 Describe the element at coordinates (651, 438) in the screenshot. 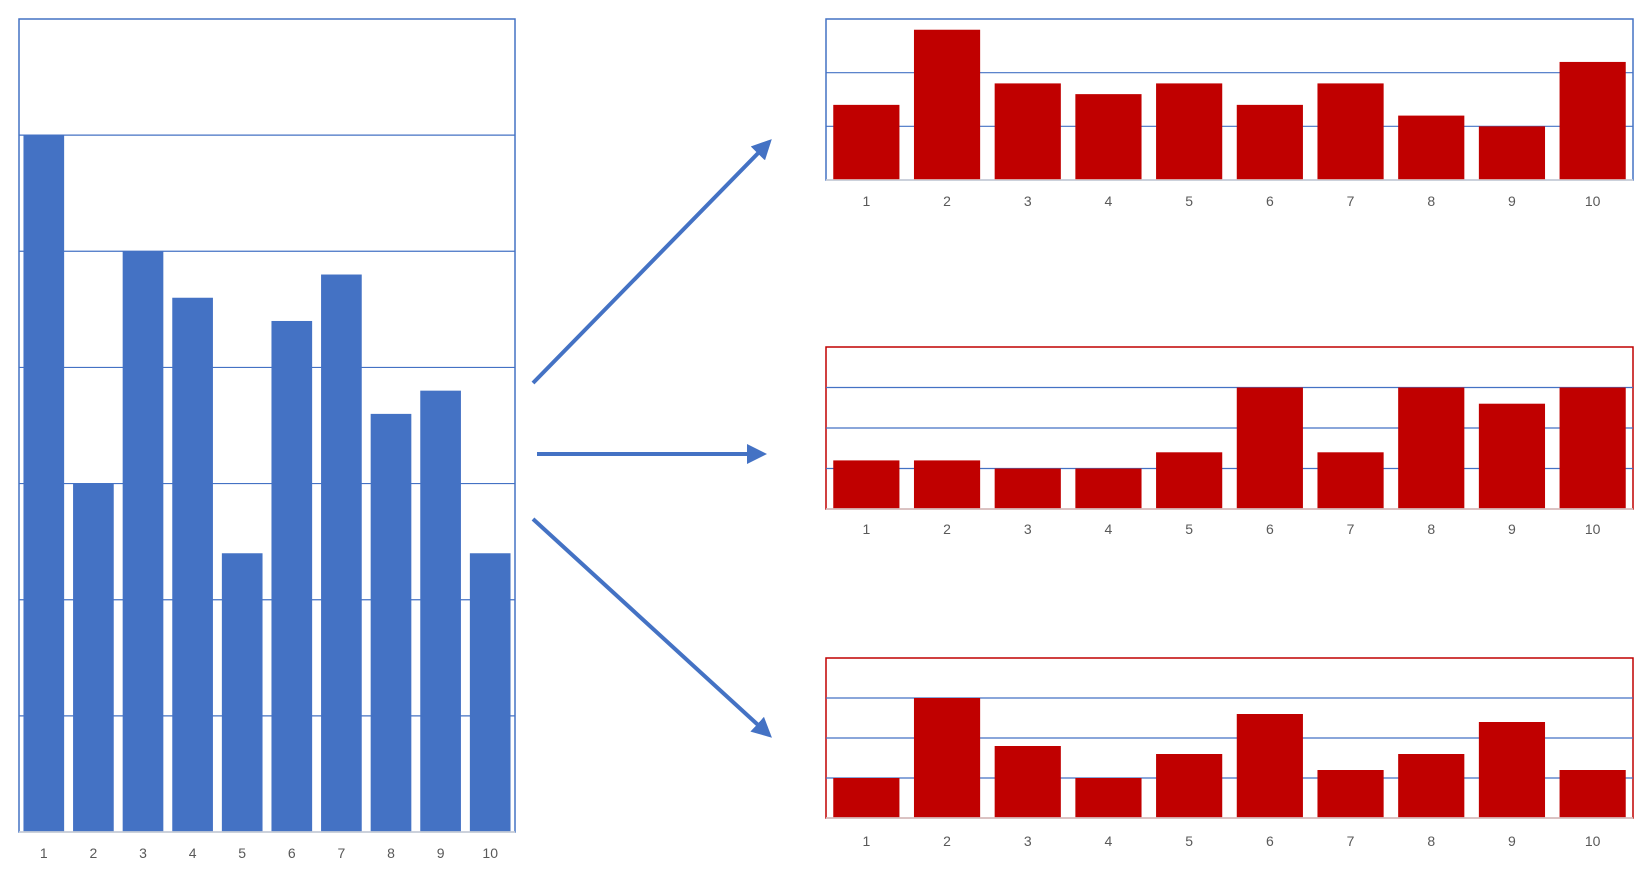

I see `arrows-layer` at that location.